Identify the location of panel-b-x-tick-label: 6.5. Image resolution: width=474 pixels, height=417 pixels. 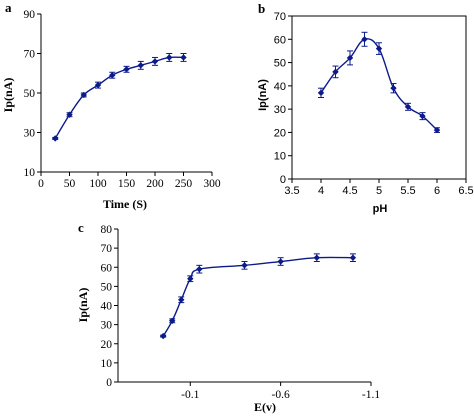
(465, 191).